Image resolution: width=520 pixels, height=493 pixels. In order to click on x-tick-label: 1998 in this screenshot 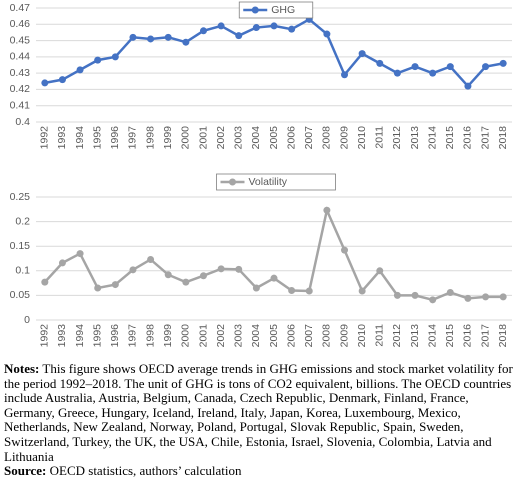, I will do `click(150, 138)`.